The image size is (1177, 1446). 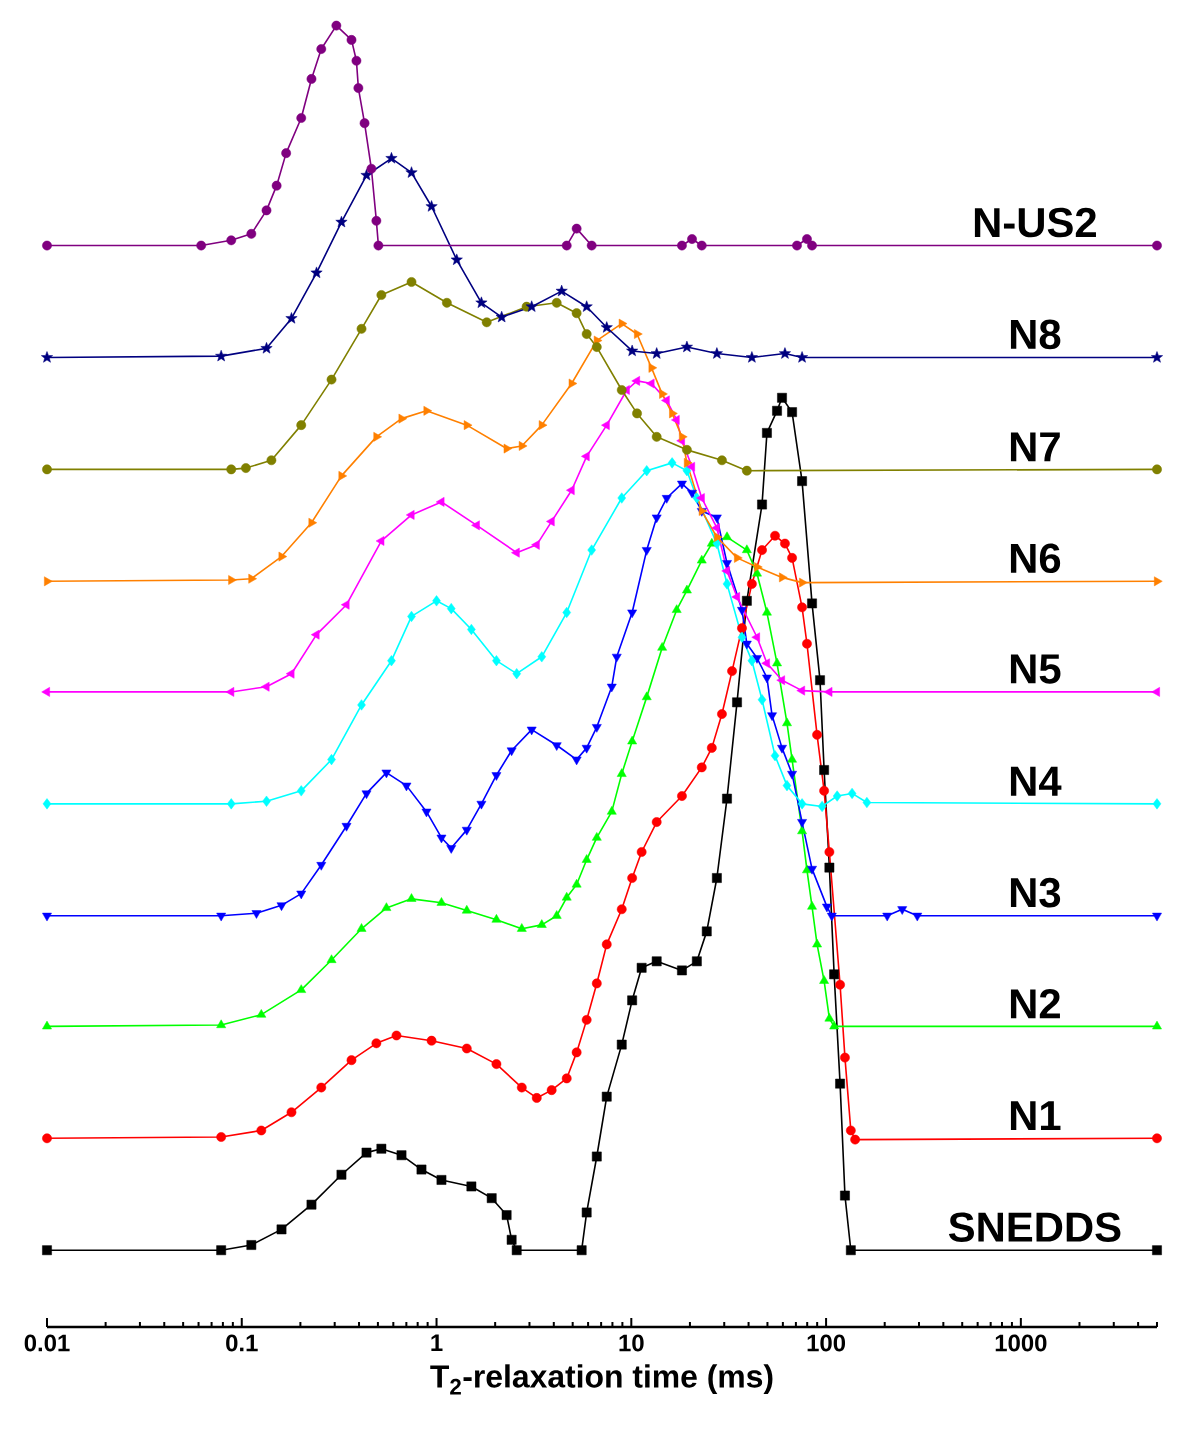 What do you see at coordinates (47, 1343) in the screenshot?
I see `x-tick-label: 0.01` at bounding box center [47, 1343].